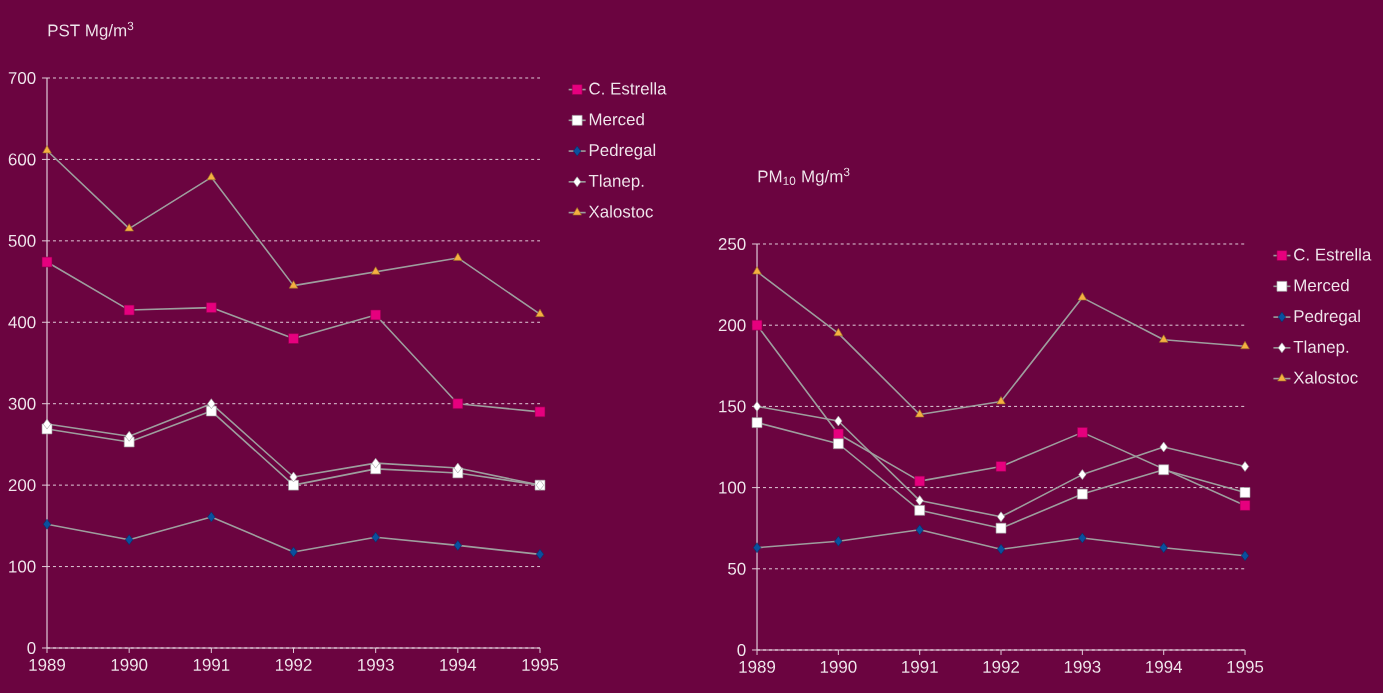  Describe the element at coordinates (22, 159) in the screenshot. I see `y-tick-label: 600` at that location.